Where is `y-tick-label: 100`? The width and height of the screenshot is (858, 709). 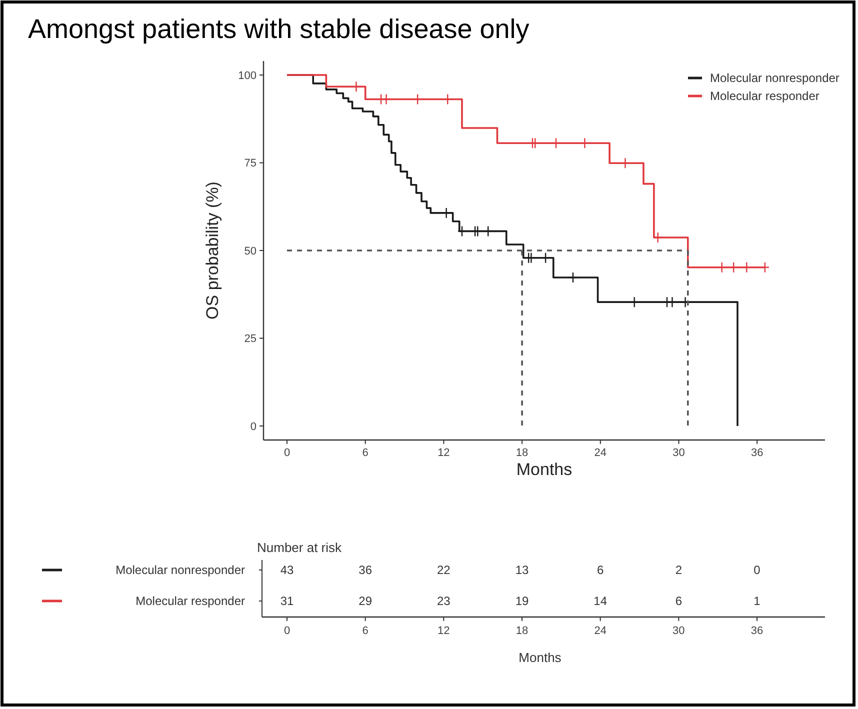 y-tick-label: 100 is located at coordinates (247, 76).